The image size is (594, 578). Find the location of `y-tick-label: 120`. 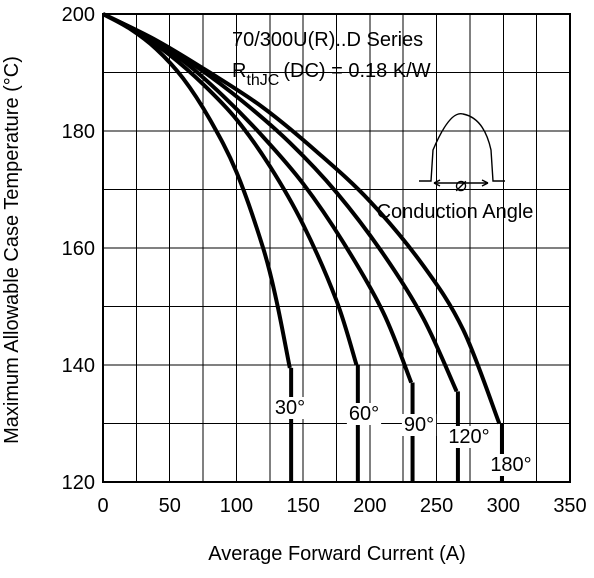

y-tick-label: 120 is located at coordinates (78, 483).